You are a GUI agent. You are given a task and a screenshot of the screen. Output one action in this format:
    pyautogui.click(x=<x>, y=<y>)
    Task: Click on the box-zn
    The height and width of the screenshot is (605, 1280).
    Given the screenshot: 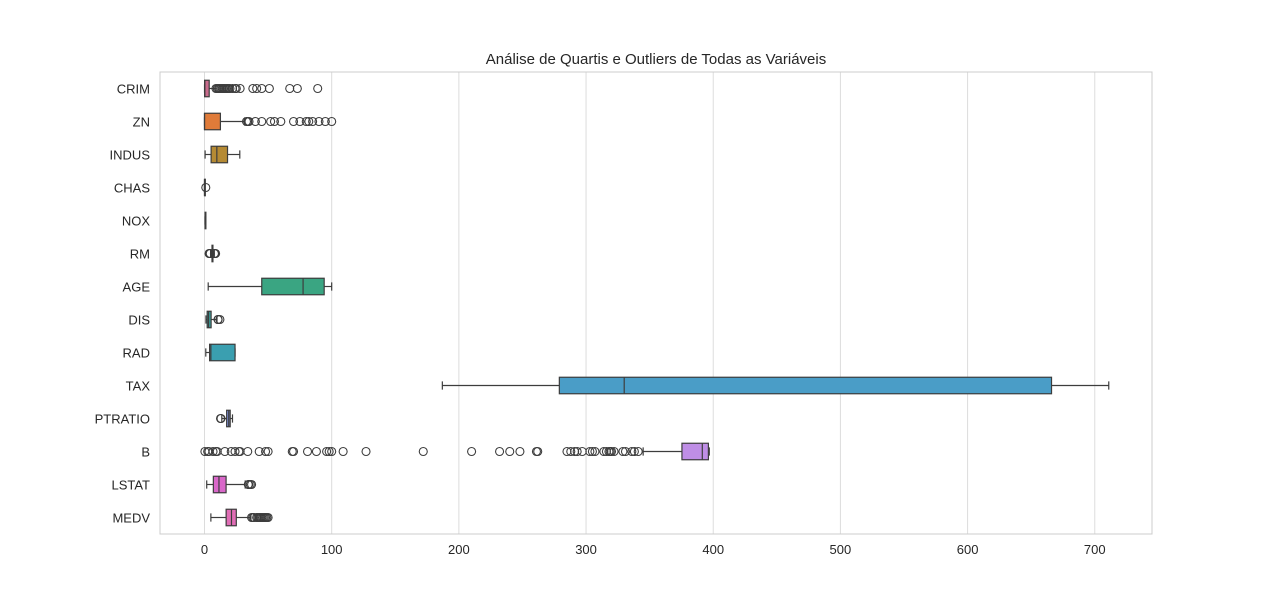 What is the action you would take?
    pyautogui.click(x=270, y=121)
    